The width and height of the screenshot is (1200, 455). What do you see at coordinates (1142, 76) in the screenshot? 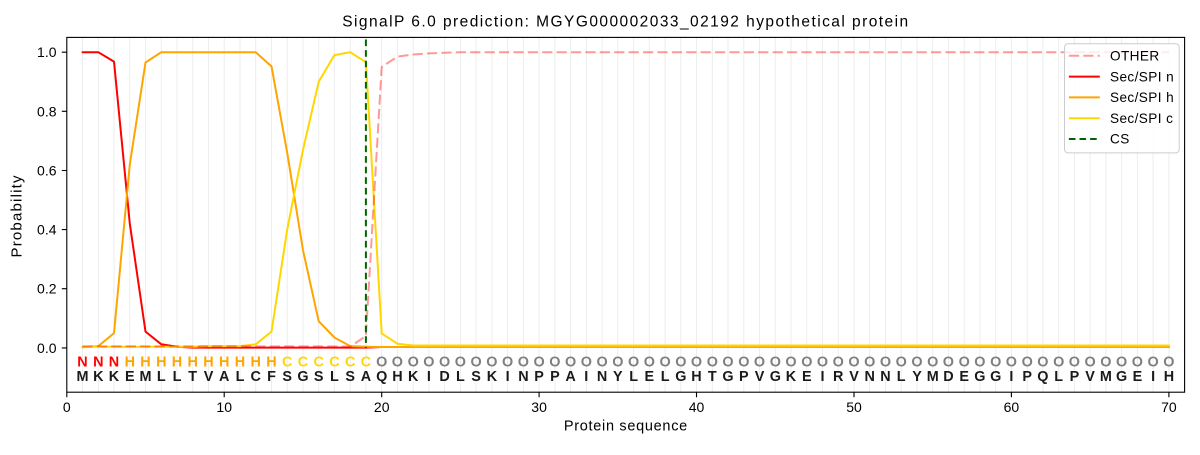
I see `svg-text: Sec/SPI n` at bounding box center [1142, 76].